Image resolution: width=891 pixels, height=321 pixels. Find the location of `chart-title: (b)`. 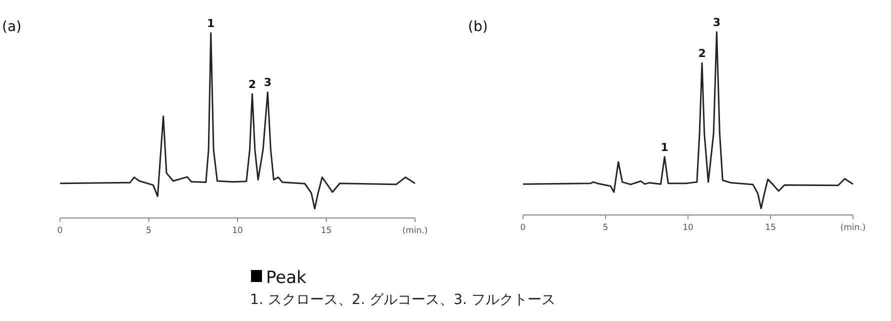

chart-title: (b) is located at coordinates (478, 27).